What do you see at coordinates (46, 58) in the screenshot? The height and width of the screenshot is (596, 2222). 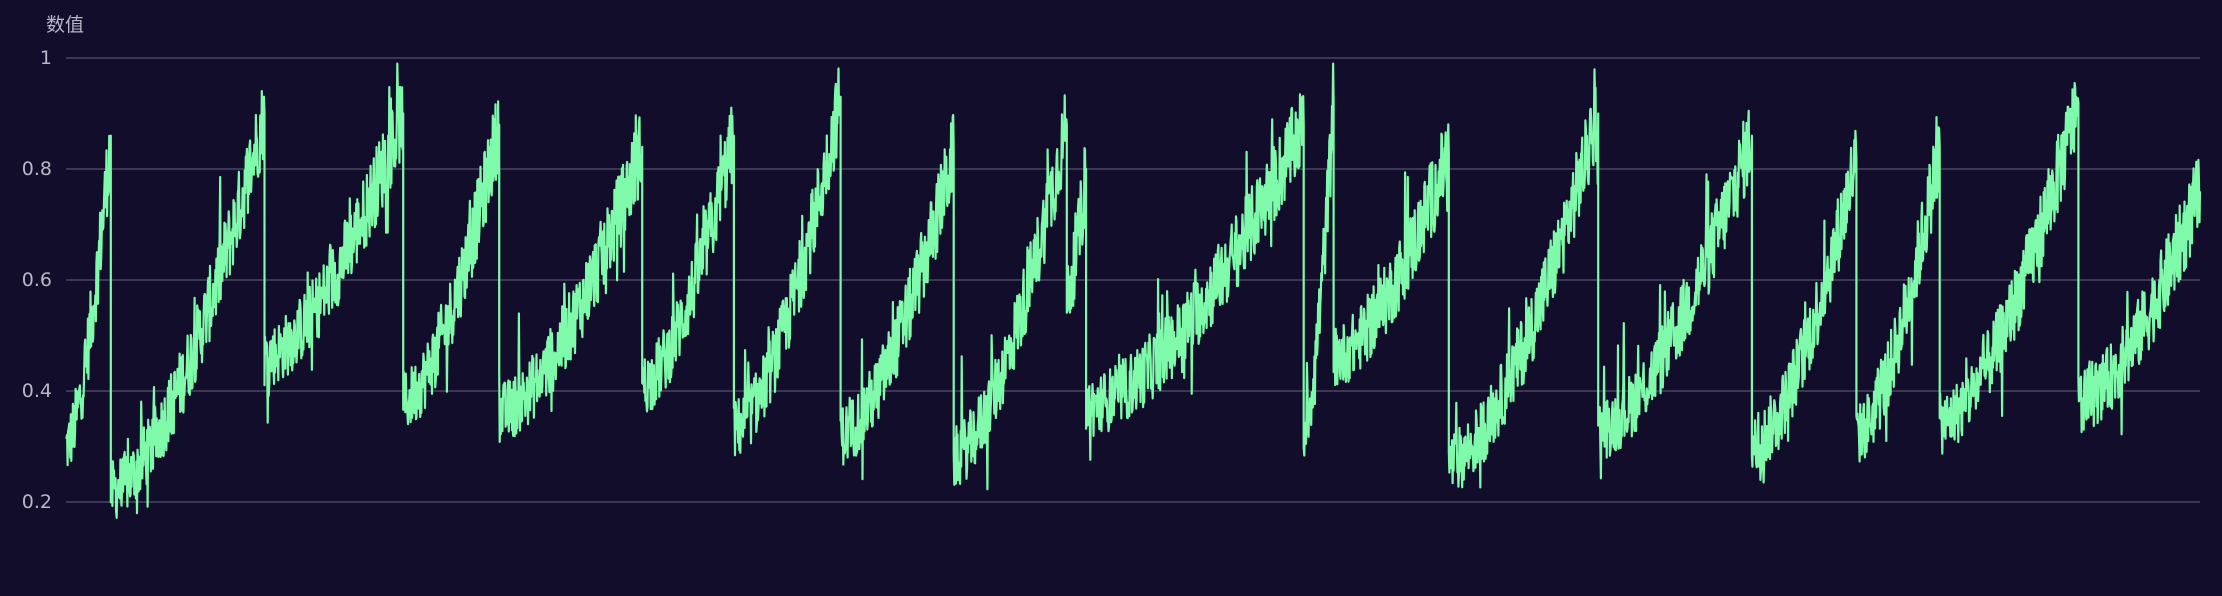 I see `y-tick-label: 1` at bounding box center [46, 58].